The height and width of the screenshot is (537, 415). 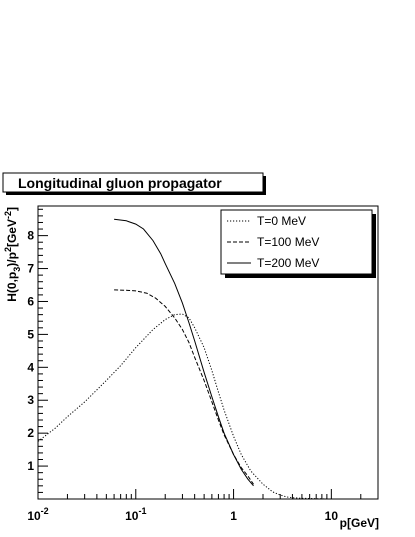 I want to click on legend-label-2: T=100 MeV, so click(x=288, y=242).